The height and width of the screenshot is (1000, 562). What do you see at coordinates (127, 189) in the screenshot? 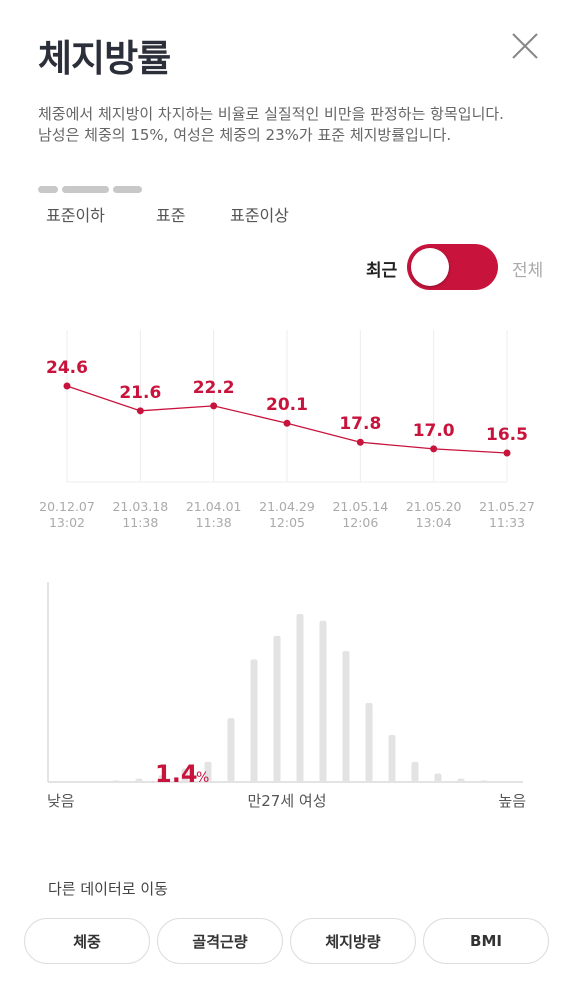
I see `range-bar-high` at bounding box center [127, 189].